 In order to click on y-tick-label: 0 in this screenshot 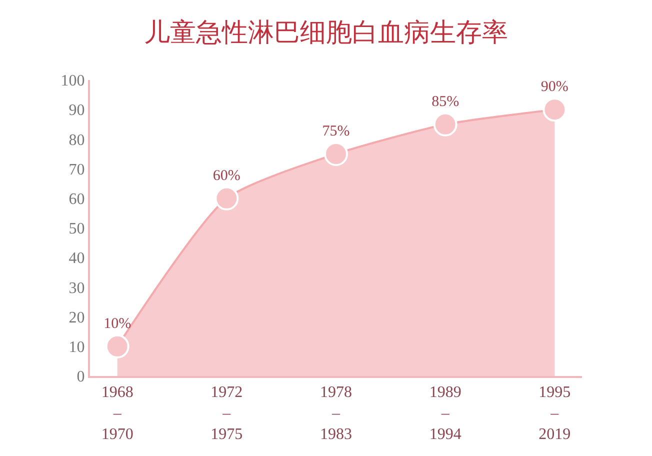, I will do `click(80, 377)`.